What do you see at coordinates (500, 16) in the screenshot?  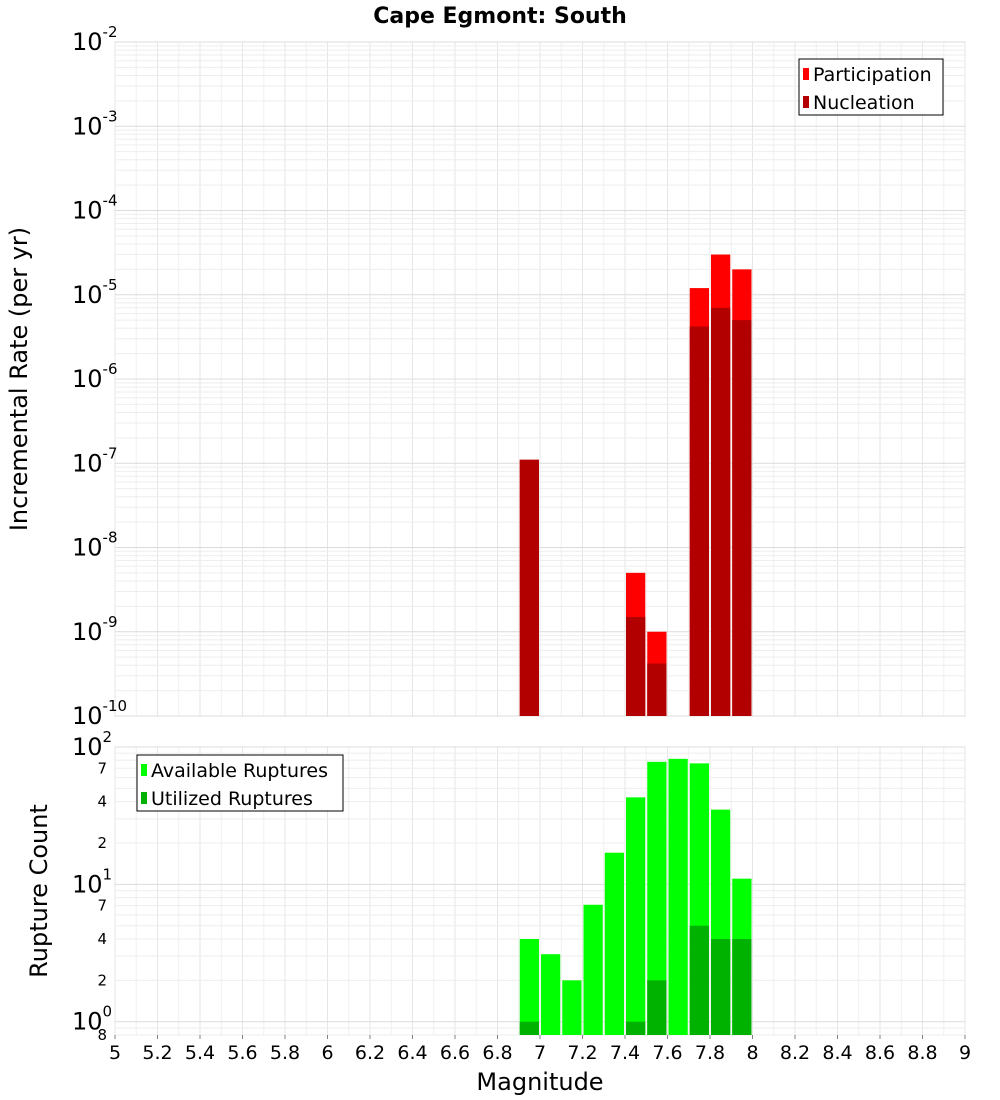 I see `chart-title: Cape Egmont: South` at bounding box center [500, 16].